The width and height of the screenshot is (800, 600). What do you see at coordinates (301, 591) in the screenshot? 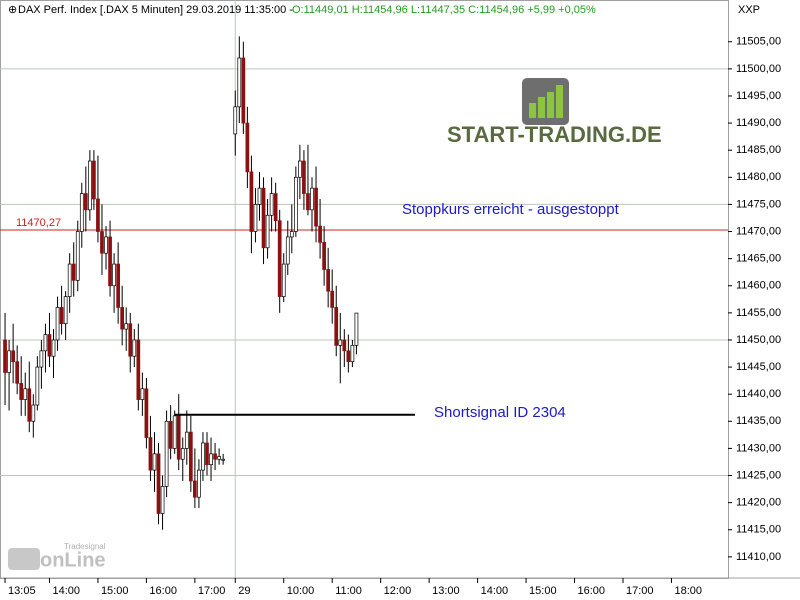
I see `x-tick-label: 10:00` at bounding box center [301, 591].